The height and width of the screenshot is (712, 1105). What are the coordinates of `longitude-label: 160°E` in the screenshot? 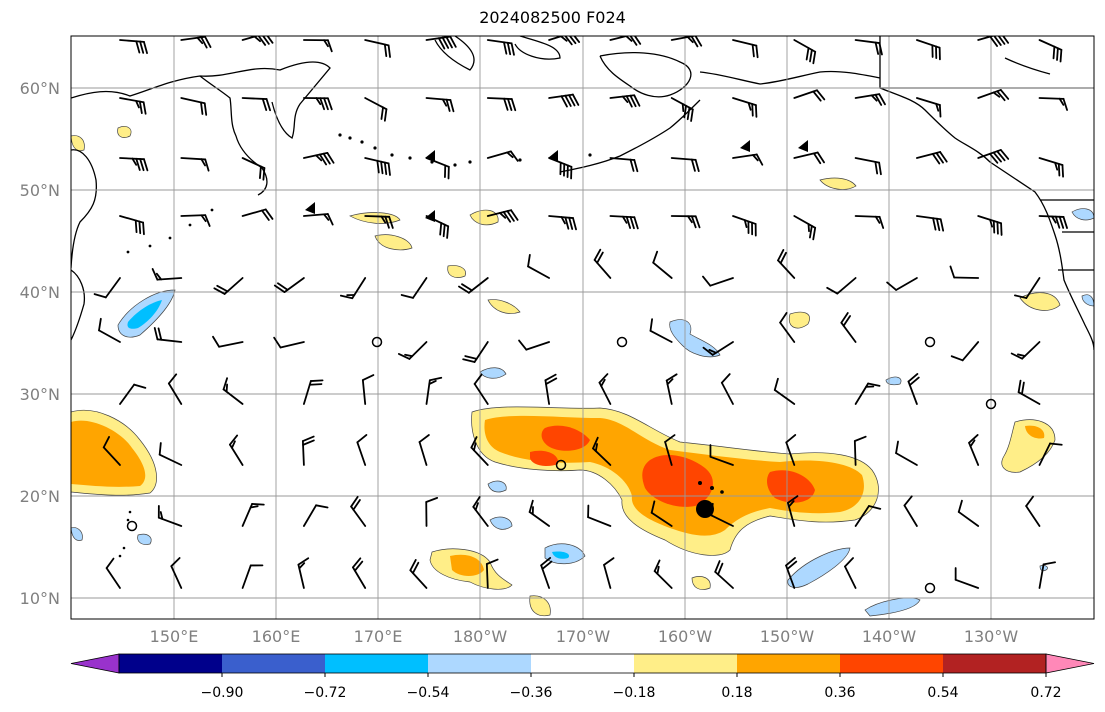 It's located at (276, 636).